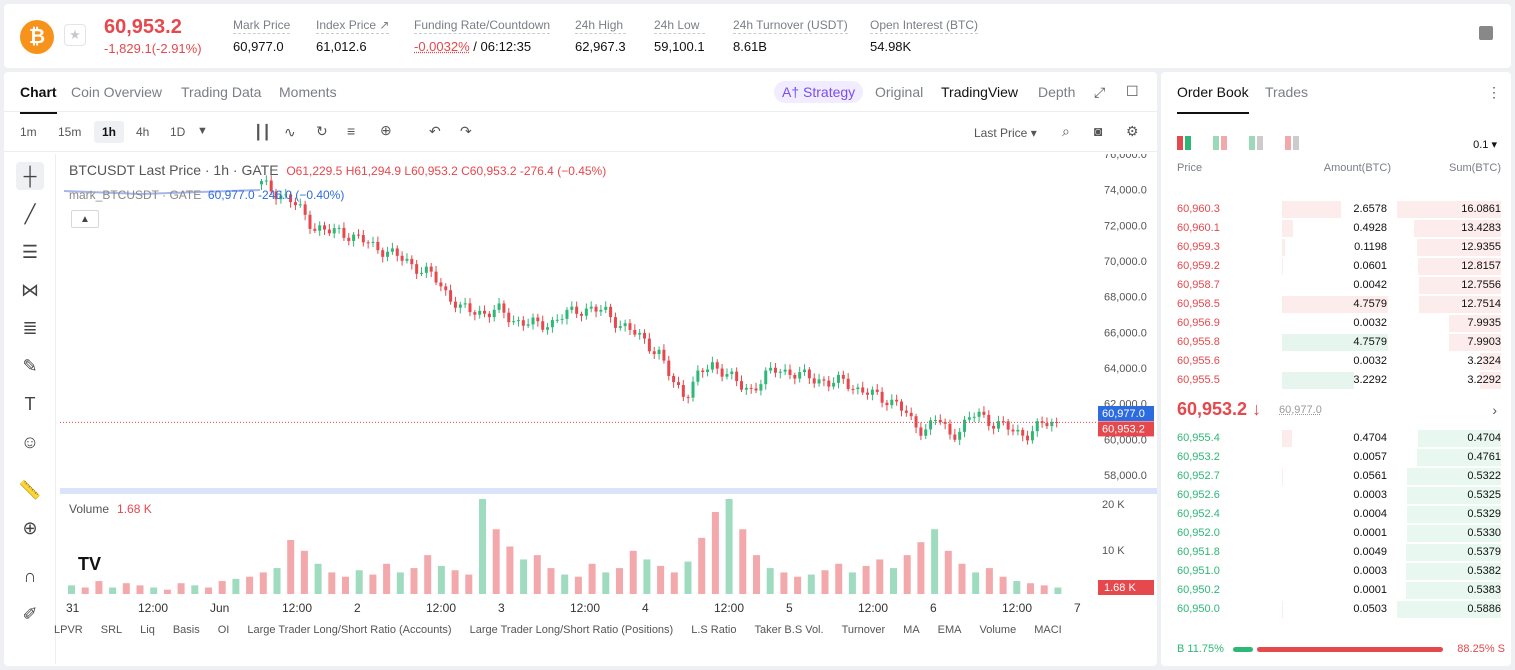  What do you see at coordinates (30, 365) in the screenshot?
I see `brush-icon: ✎` at bounding box center [30, 365].